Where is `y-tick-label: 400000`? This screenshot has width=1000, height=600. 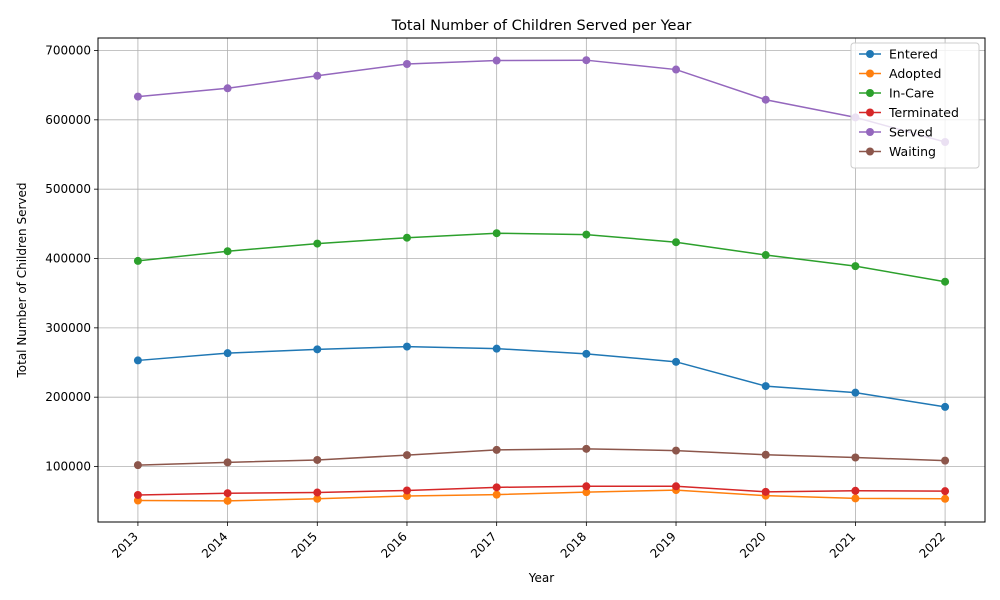 y-tick-label: 400000 is located at coordinates (68, 259).